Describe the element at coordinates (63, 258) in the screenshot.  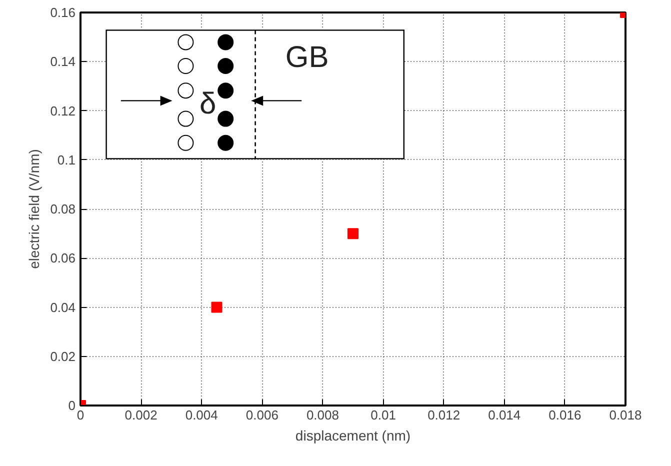
I see `y-tick-label: 0.06` at that location.